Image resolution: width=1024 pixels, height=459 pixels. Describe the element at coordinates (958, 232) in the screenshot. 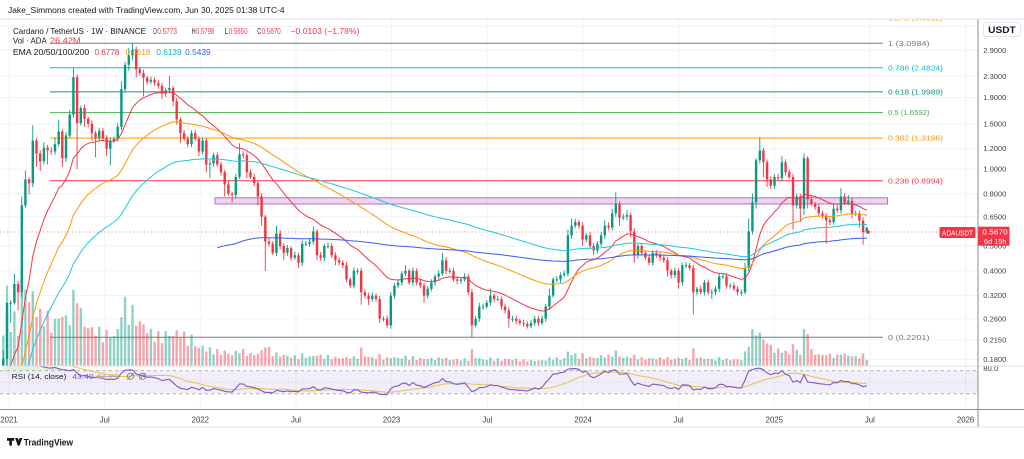

I see `svg-text: ADAUSDT` at that location.